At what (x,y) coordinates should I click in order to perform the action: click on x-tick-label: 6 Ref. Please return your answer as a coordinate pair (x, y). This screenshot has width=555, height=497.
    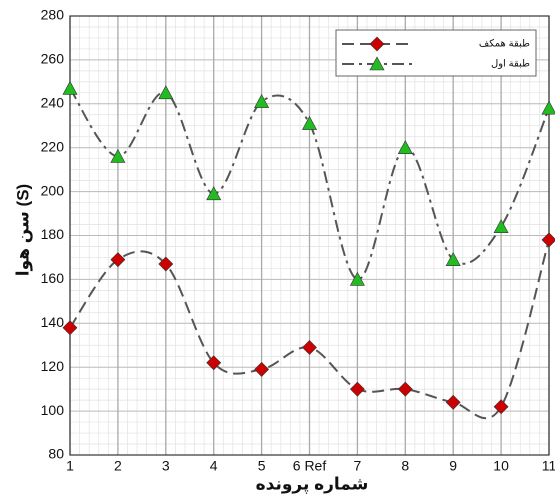
    Looking at the image, I should click on (310, 466).